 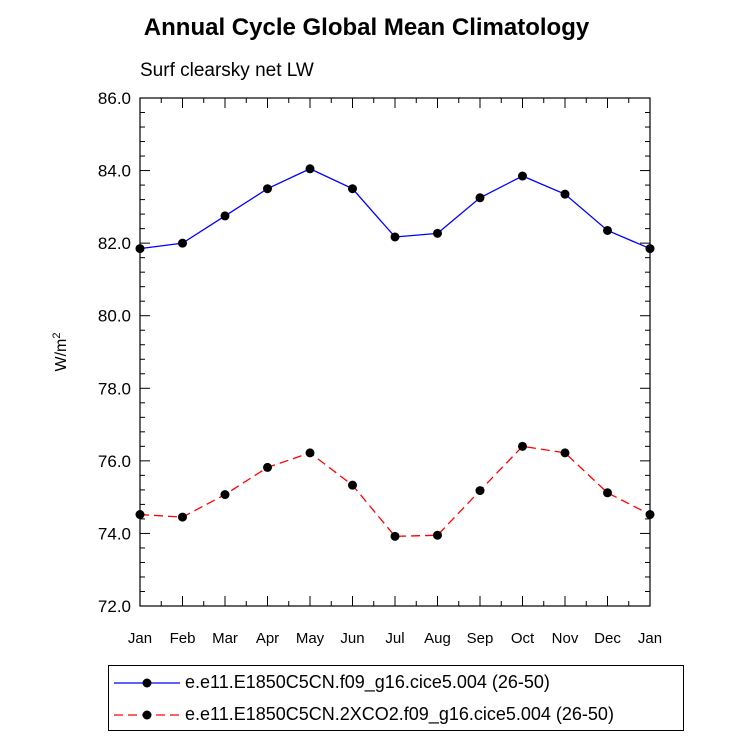 I want to click on x-tick-label: Dec, so click(x=607, y=638).